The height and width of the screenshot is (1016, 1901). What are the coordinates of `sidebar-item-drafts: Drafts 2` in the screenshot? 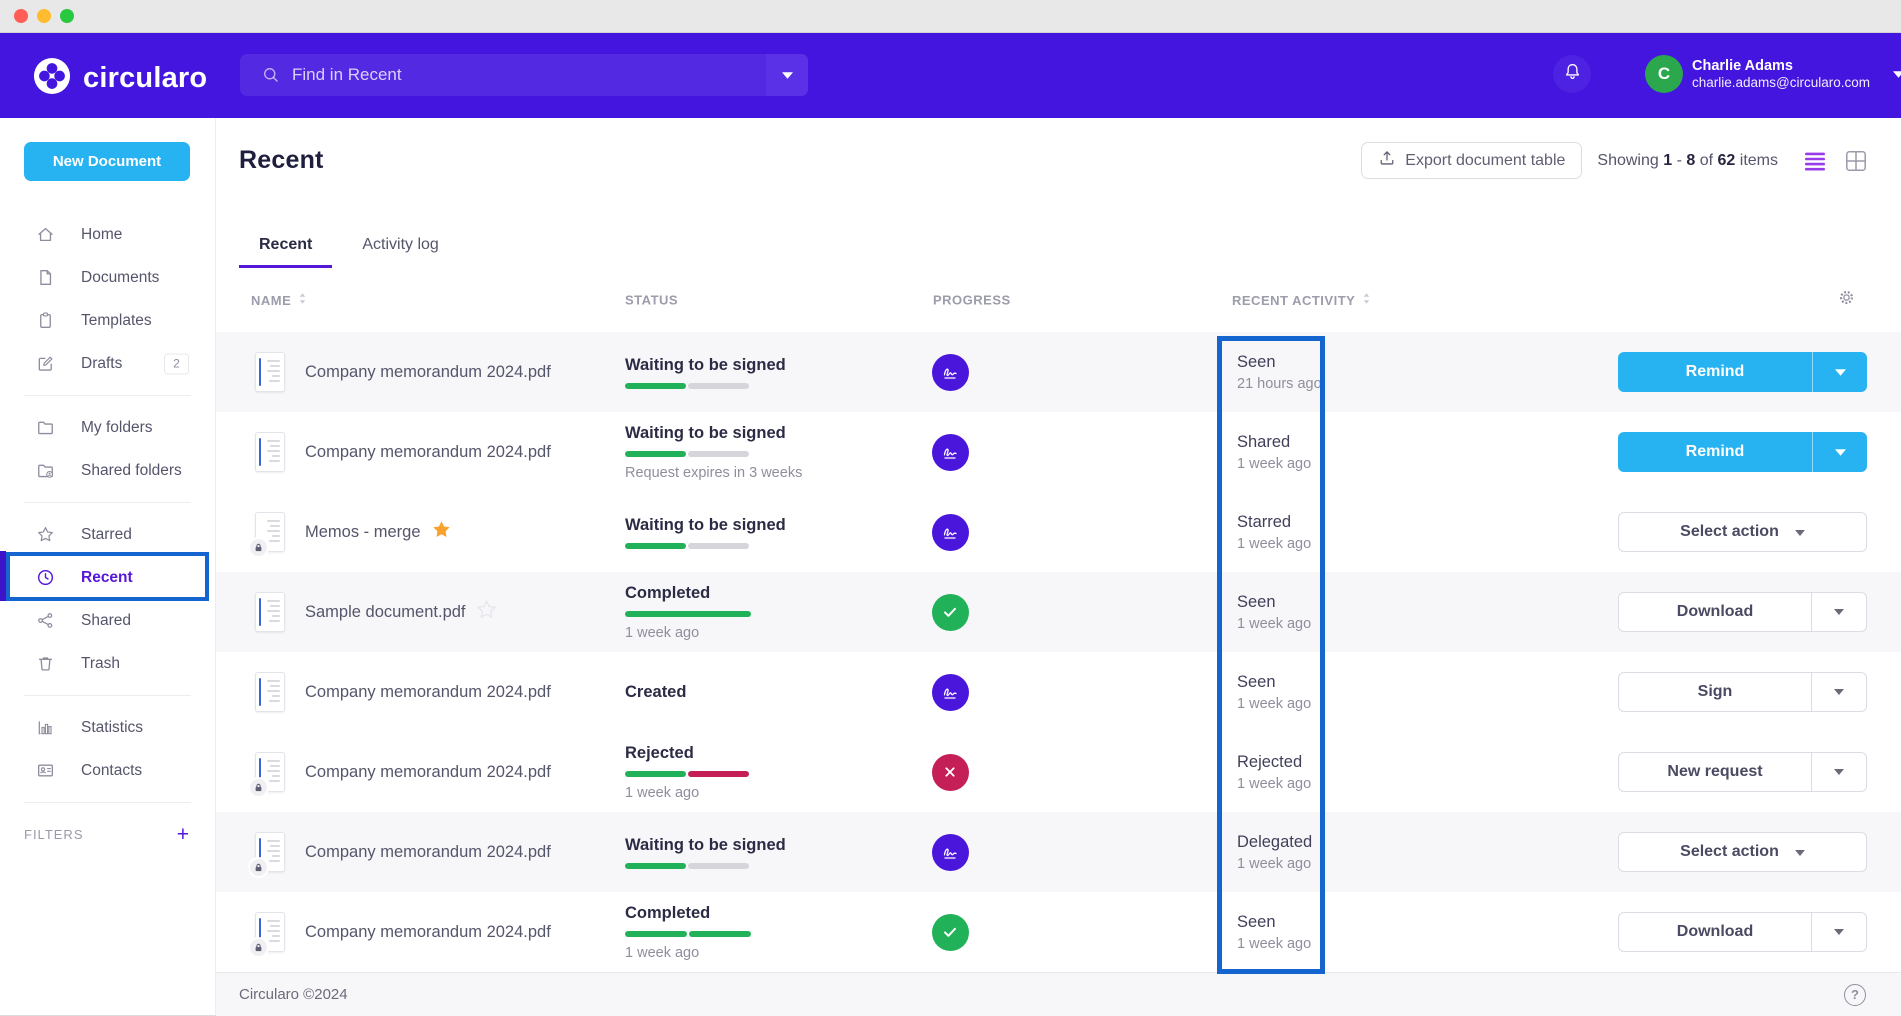 It's located at (107, 363).